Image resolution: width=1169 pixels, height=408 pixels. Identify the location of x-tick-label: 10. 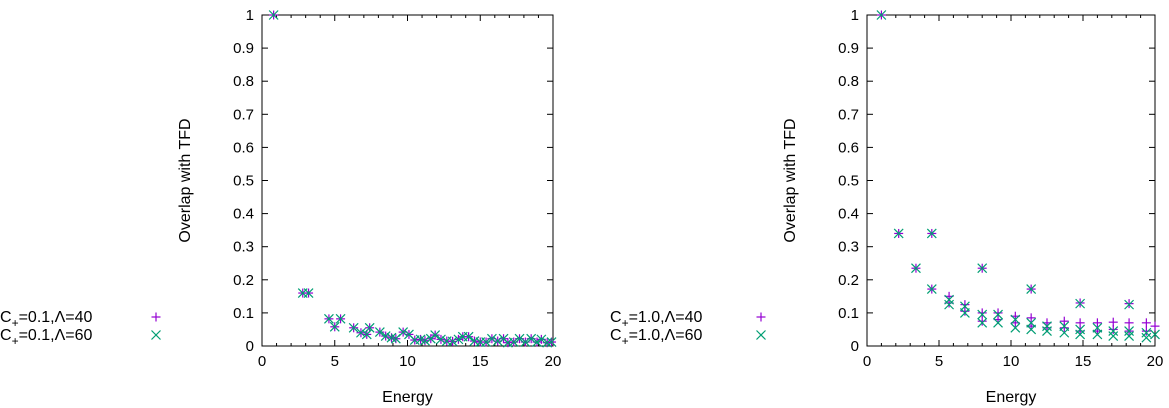
(407, 361).